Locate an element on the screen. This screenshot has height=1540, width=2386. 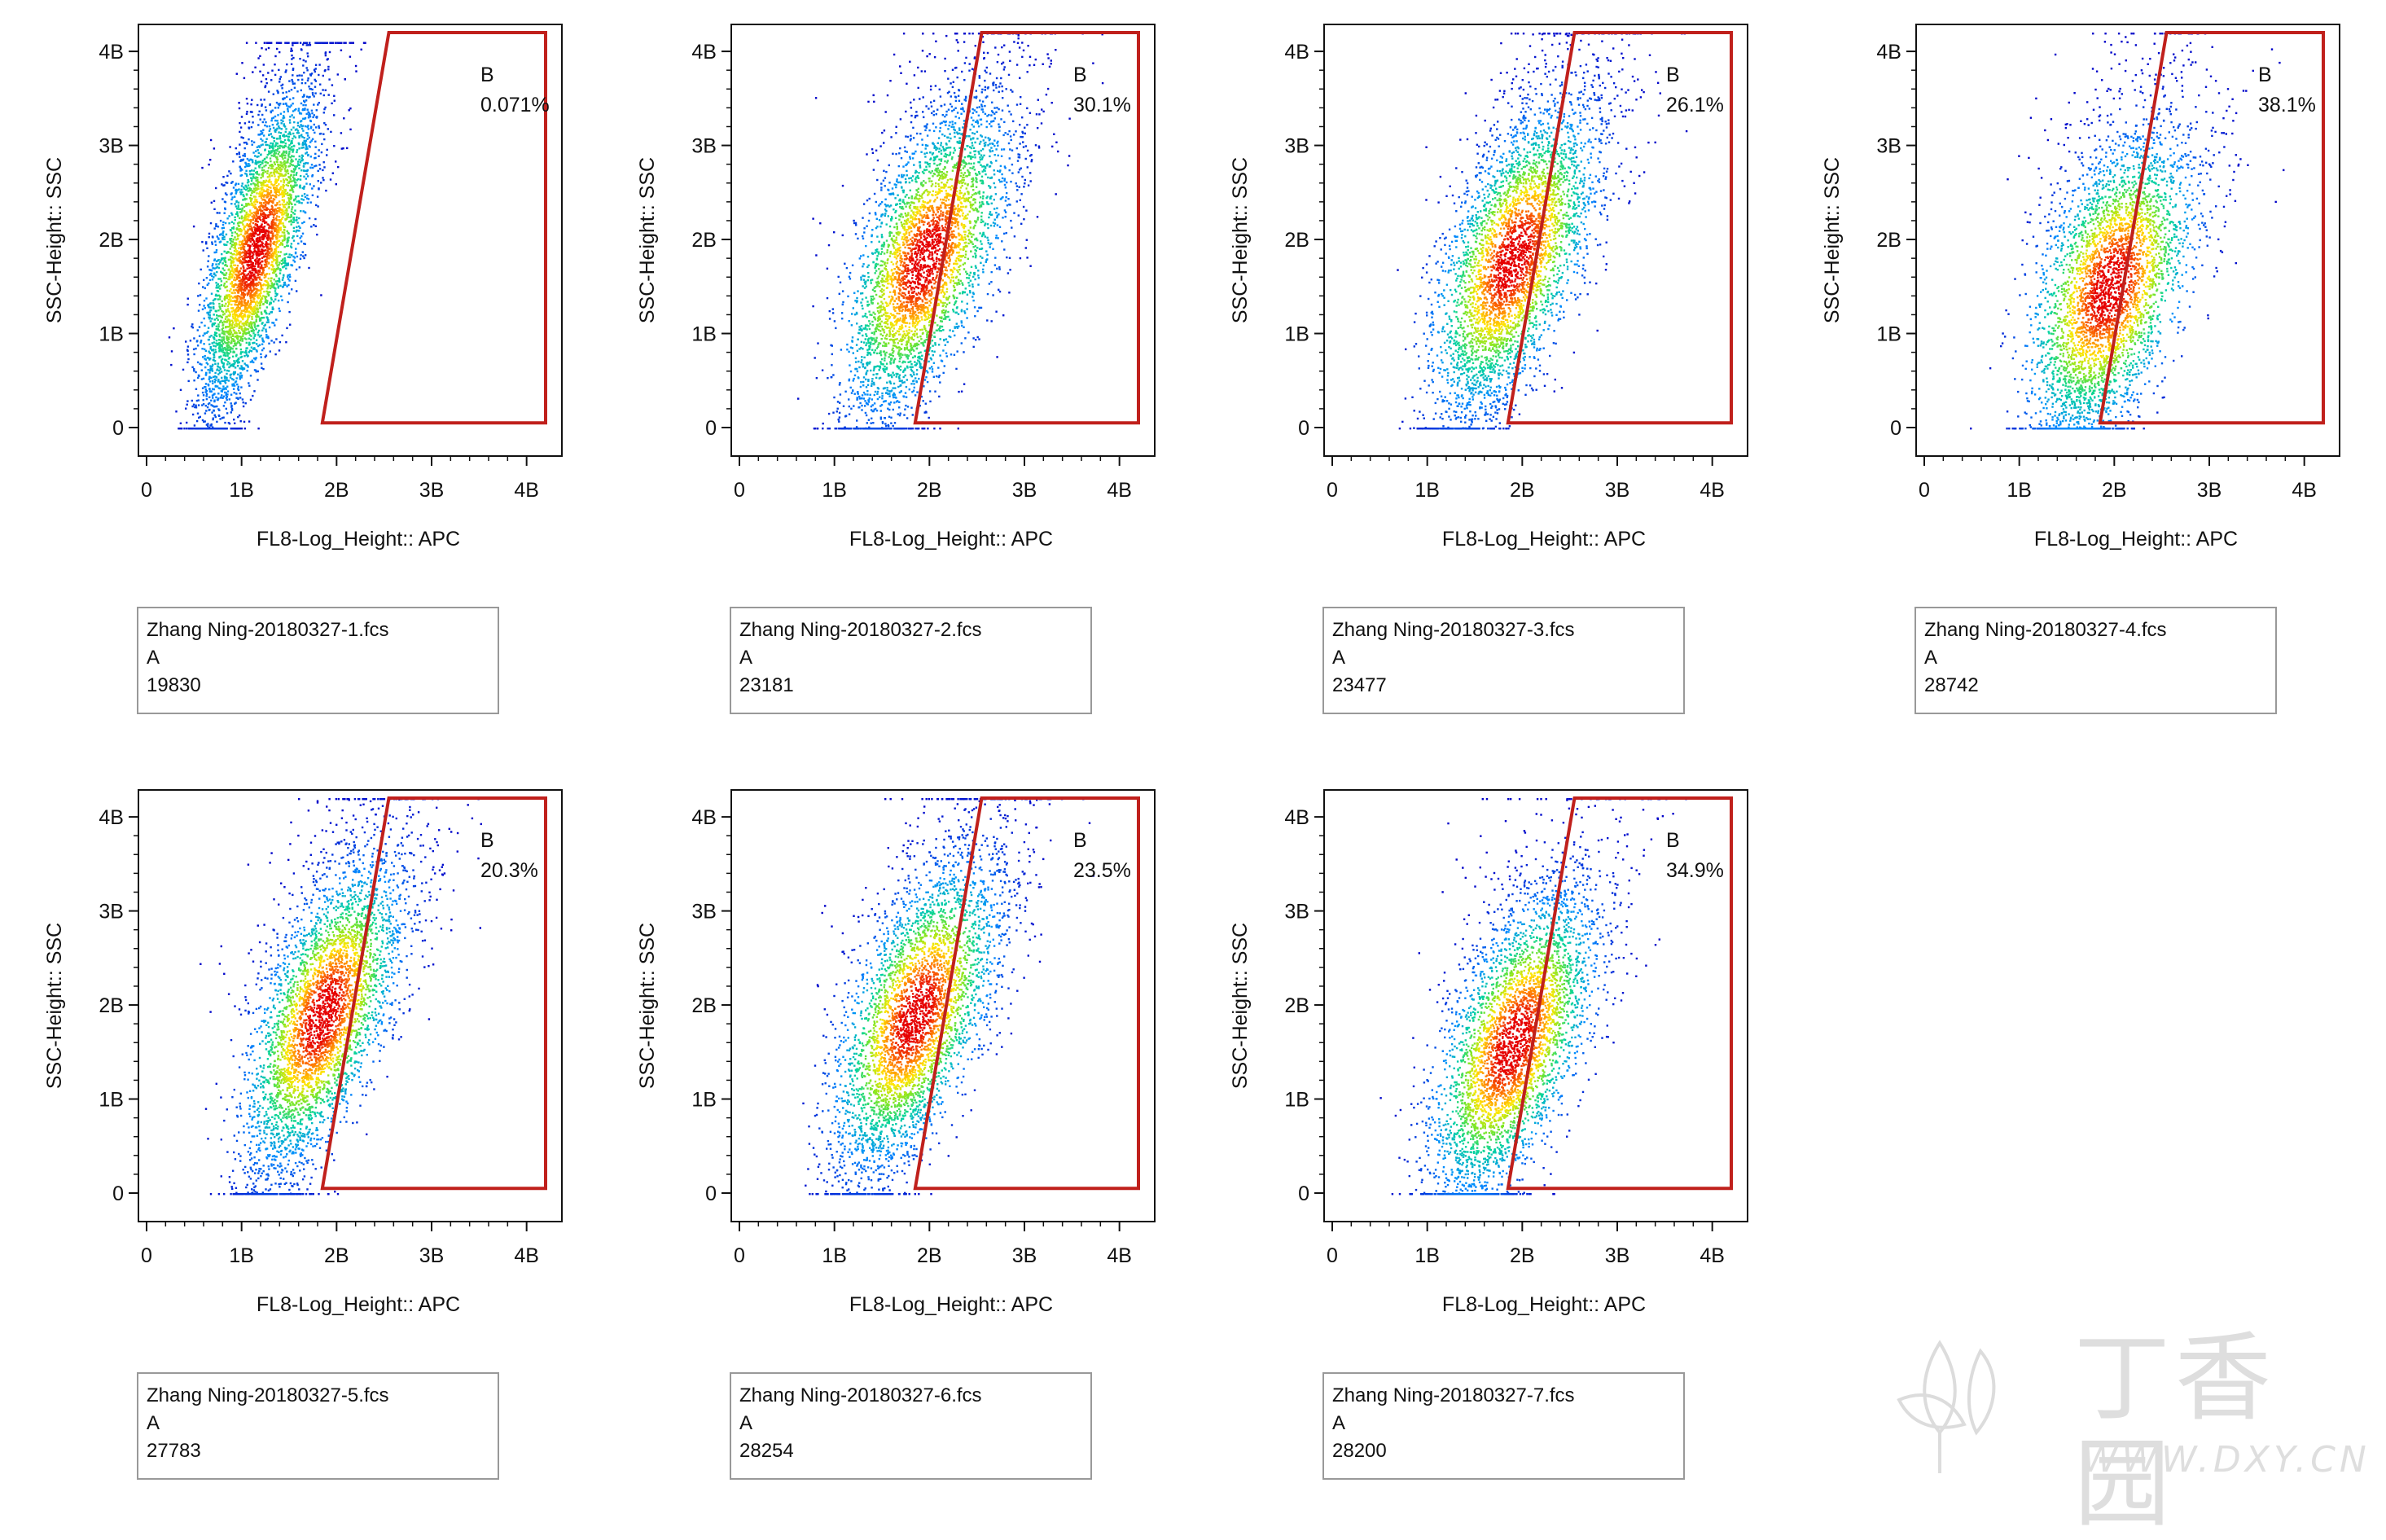
gate-percent: 0.071% is located at coordinates (515, 105).